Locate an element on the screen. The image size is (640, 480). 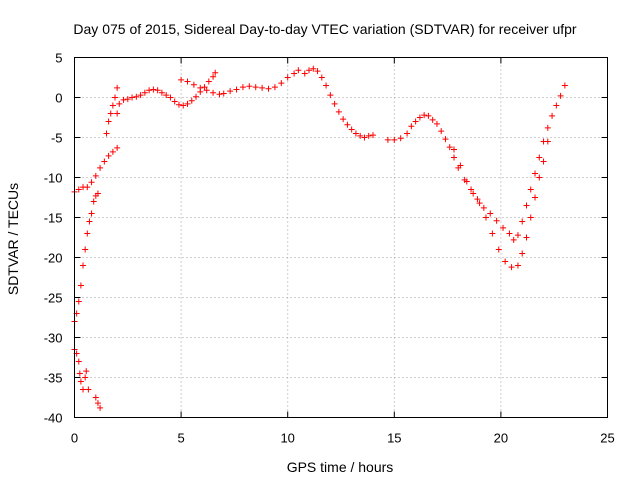
y-tick-label: -5 is located at coordinates (57, 138).